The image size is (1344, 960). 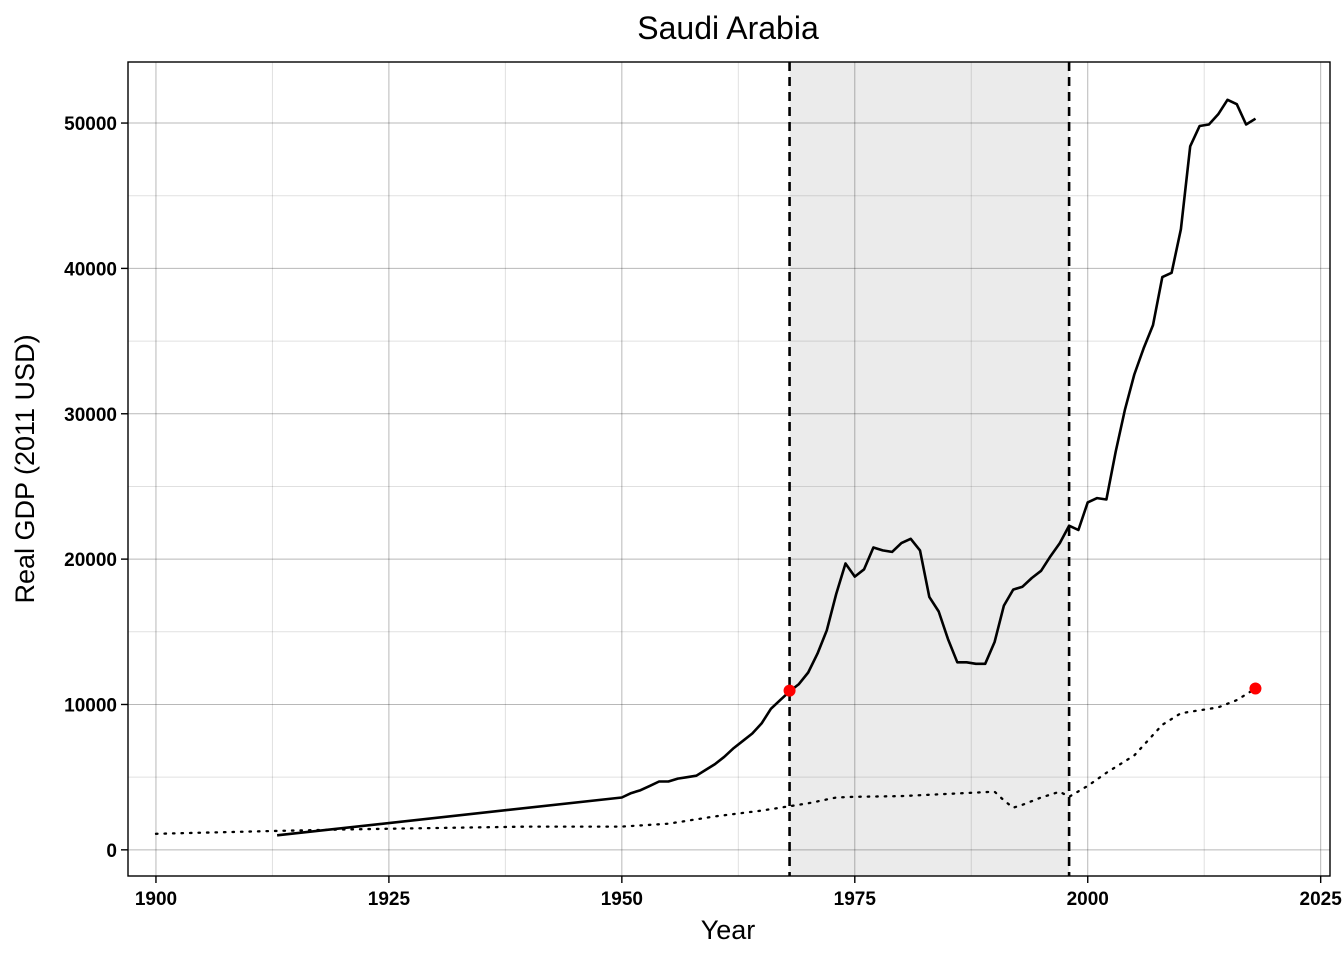 What do you see at coordinates (25, 468) in the screenshot?
I see `y-axis-title: Real GDP (2011 USD)` at bounding box center [25, 468].